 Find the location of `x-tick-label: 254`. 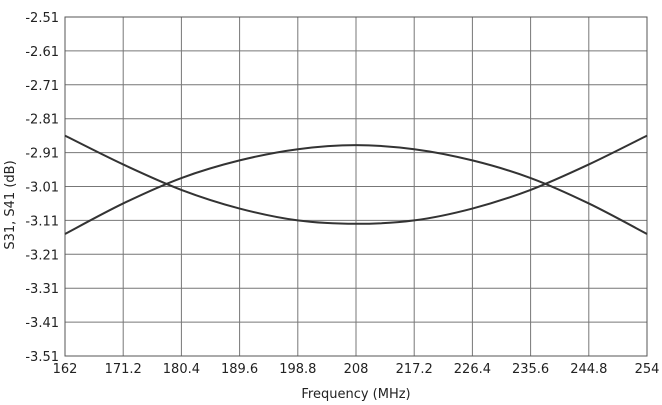

x-tick-label: 254 is located at coordinates (647, 369).